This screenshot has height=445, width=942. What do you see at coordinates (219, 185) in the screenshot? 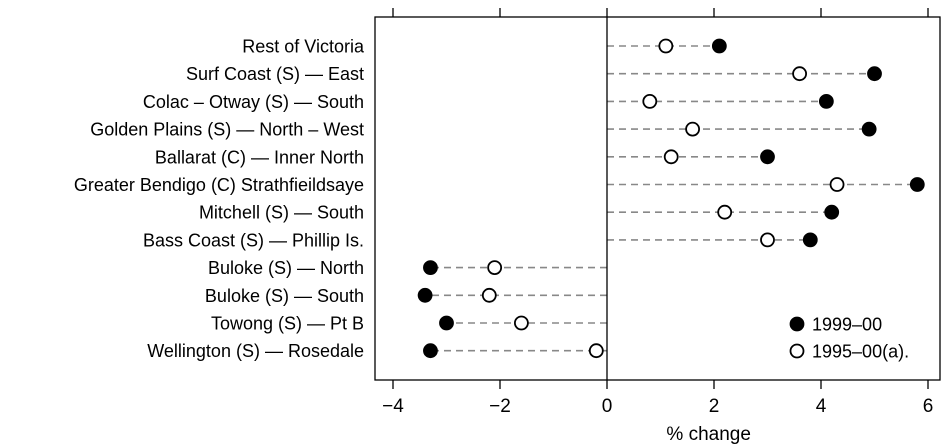
I see `category-label: Greater Bendigo (C) Strathfieildsaye` at bounding box center [219, 185].